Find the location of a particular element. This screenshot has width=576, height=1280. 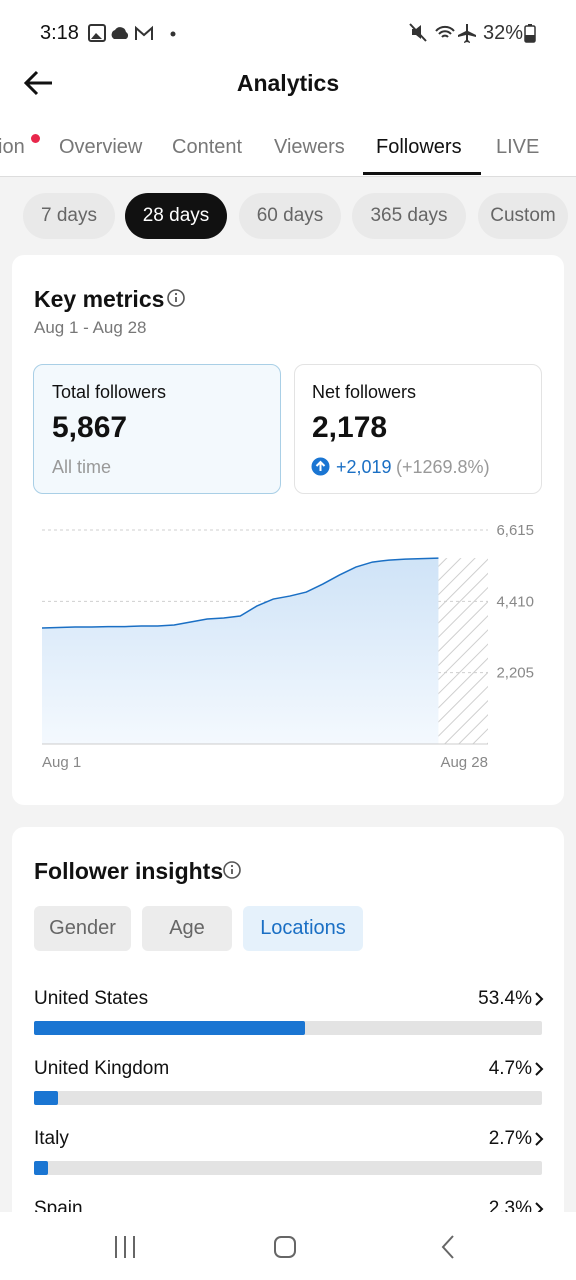

notification-dot is located at coordinates (35, 138).